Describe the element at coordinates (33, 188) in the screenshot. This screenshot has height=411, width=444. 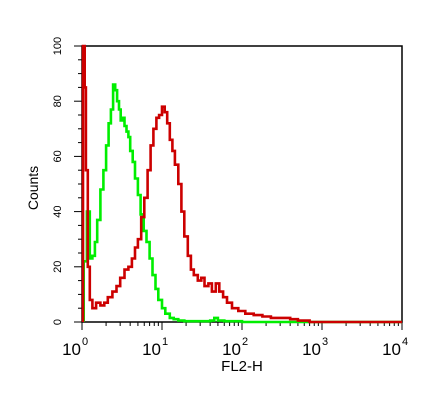
I see `y-axis-label: Counts` at that location.